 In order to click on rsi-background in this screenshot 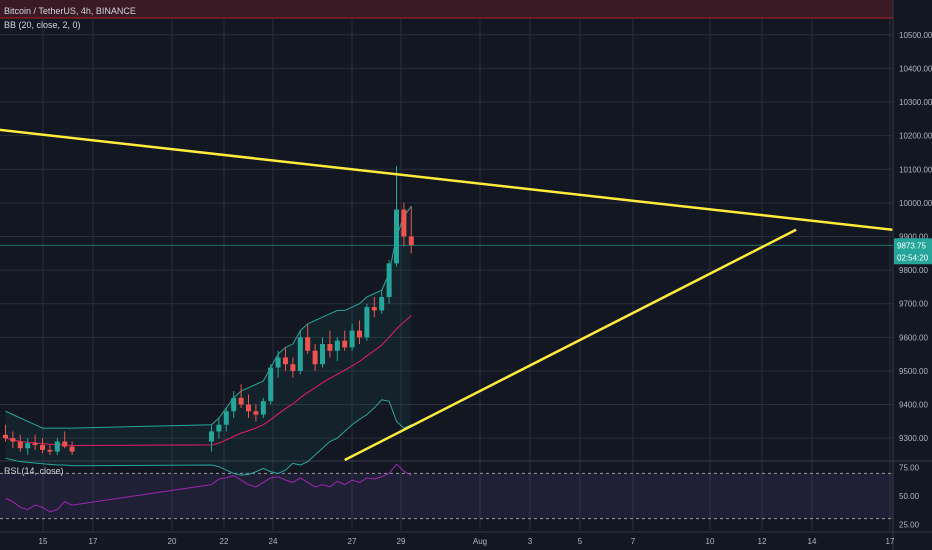, I will do `click(446, 496)`.